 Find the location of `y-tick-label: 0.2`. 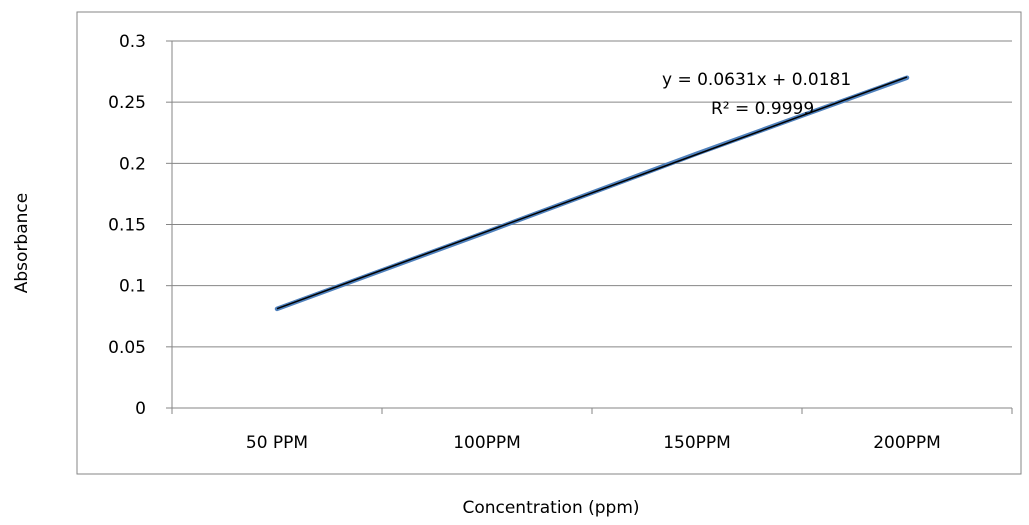

y-tick-label: 0.2 is located at coordinates (132, 164).